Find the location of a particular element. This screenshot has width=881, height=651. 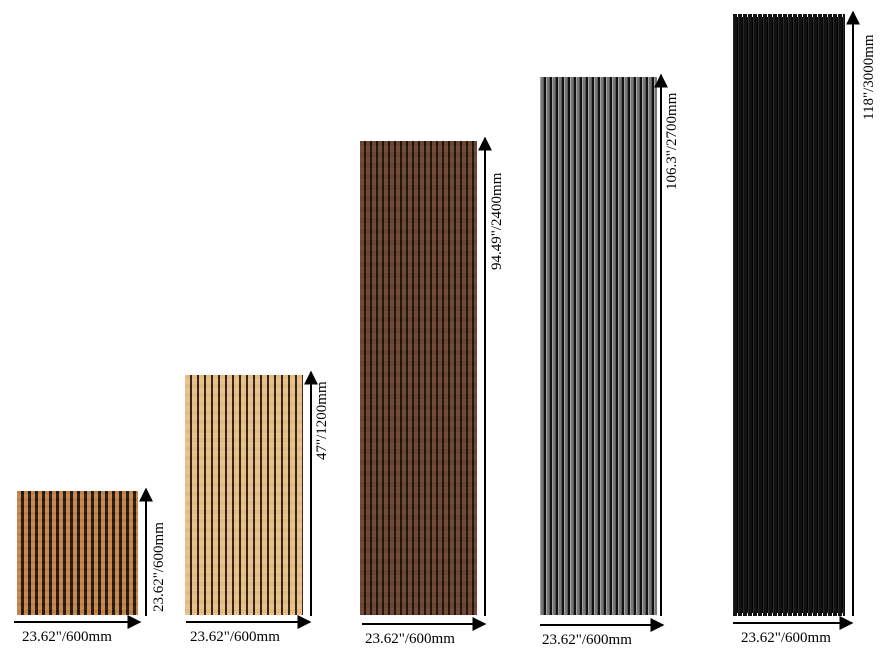

acoustic-panel-grey-2700mm is located at coordinates (598, 346).